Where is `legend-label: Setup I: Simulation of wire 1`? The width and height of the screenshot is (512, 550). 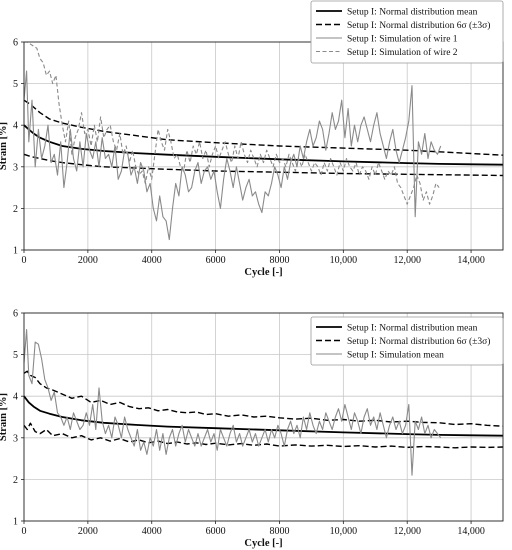 legend-label: Setup I: Simulation of wire 1 is located at coordinates (402, 39).